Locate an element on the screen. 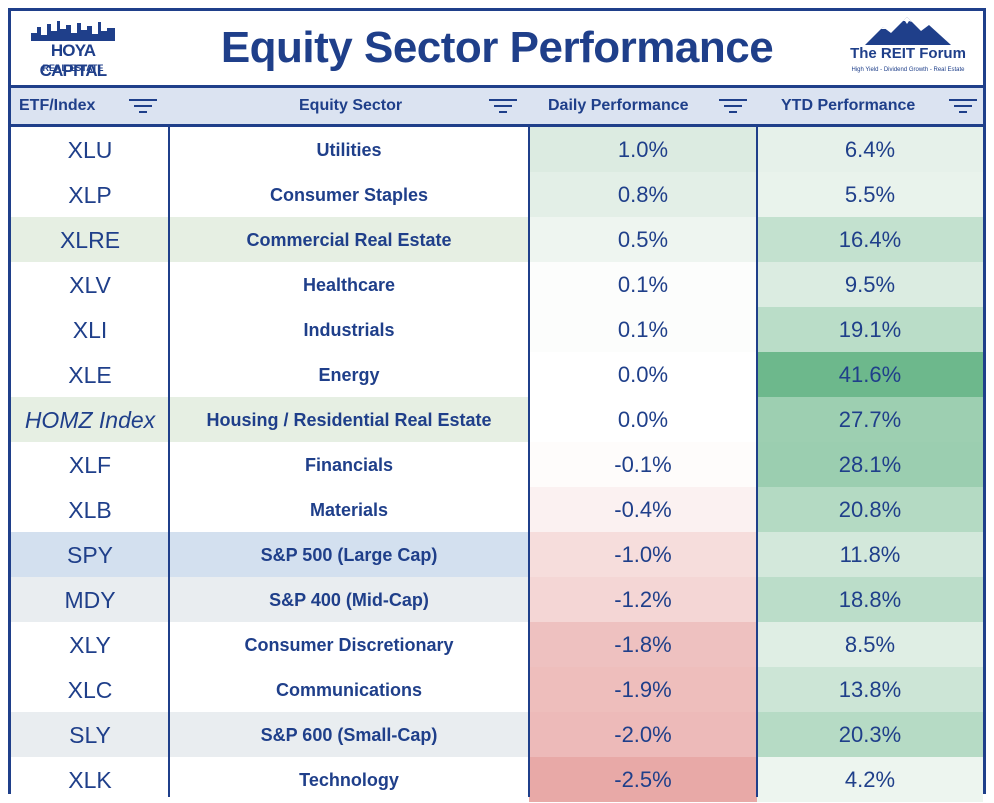 Image resolution: width=994 pixels, height=803 pixels. reit-forum-brand: The REIT Forum is located at coordinates (908, 53).